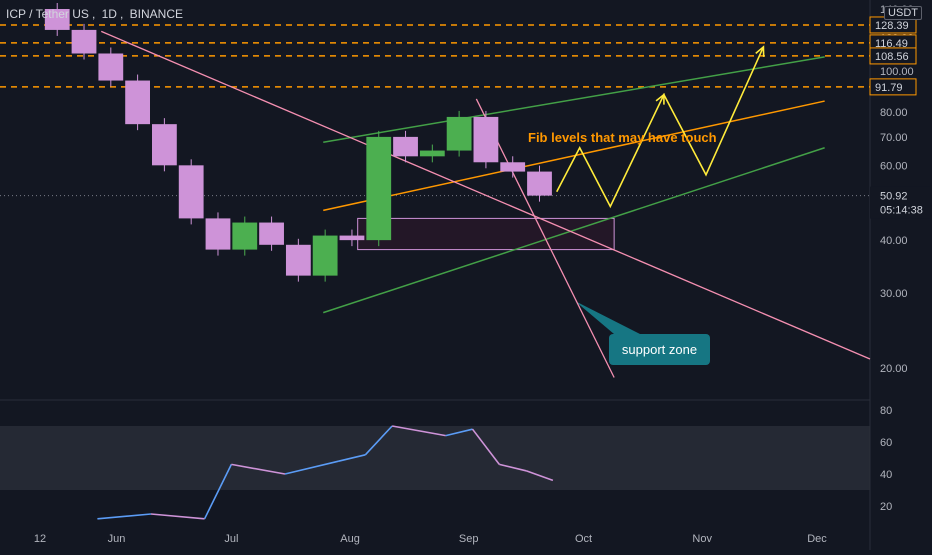 Image resolution: width=932 pixels, height=555 pixels. I want to click on steep-trendline, so click(545, 238).